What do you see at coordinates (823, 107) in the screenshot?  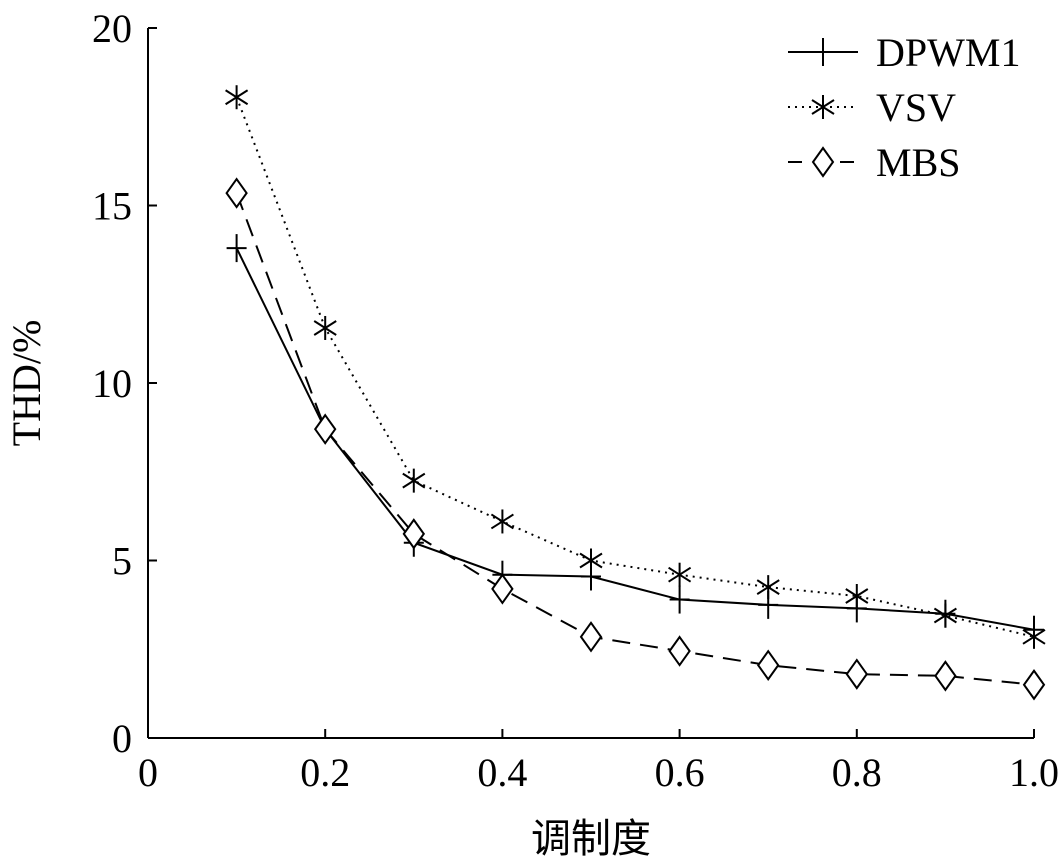 I see `legend-marker-vsv` at bounding box center [823, 107].